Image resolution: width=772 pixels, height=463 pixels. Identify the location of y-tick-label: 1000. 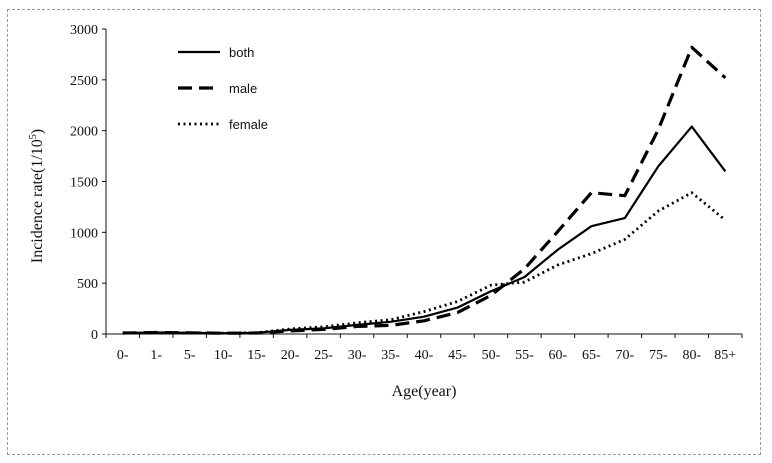
(84, 233).